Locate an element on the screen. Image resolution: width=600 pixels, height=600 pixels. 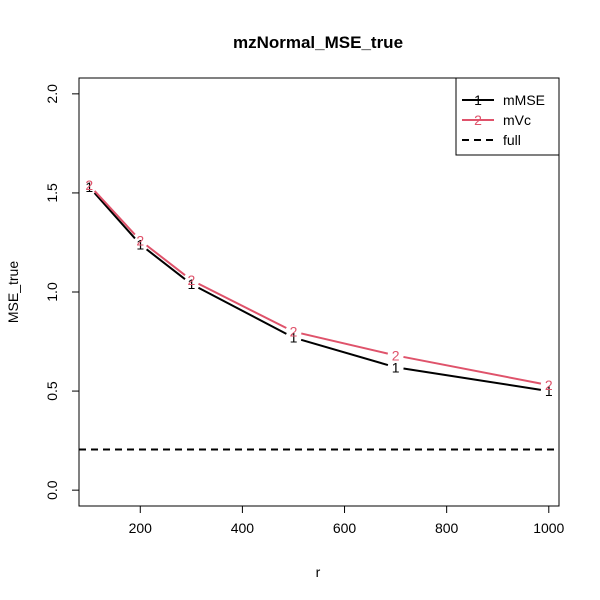
legend-label: mMSE is located at coordinates (524, 100).